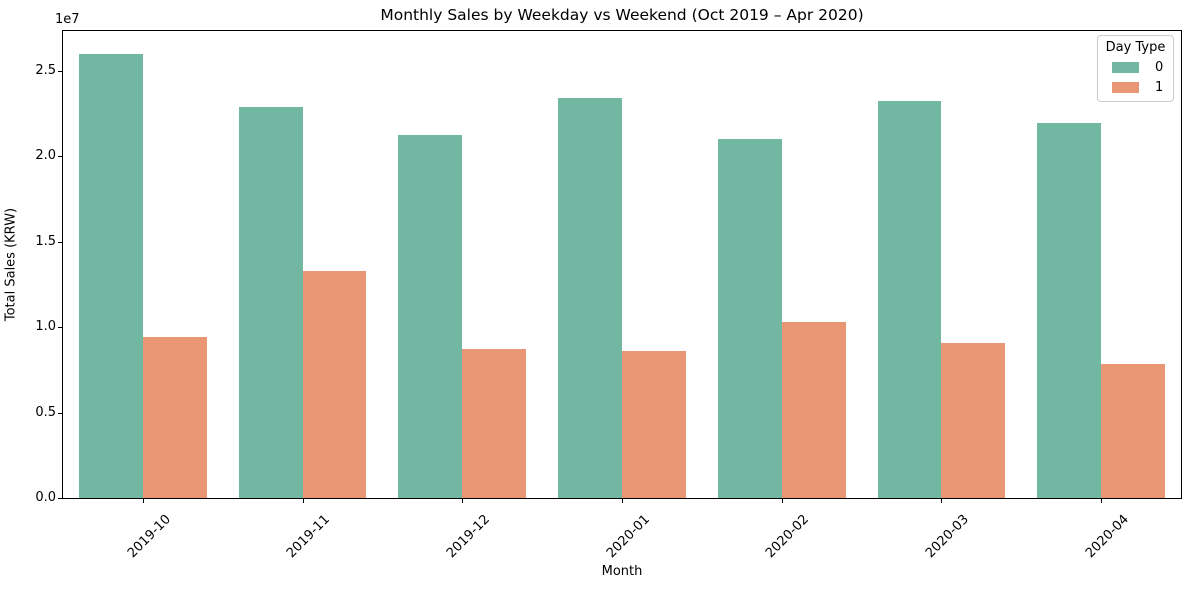 This screenshot has height=590, width=1189. What do you see at coordinates (468, 537) in the screenshot?
I see `x-tick-label: 2019-12` at bounding box center [468, 537].